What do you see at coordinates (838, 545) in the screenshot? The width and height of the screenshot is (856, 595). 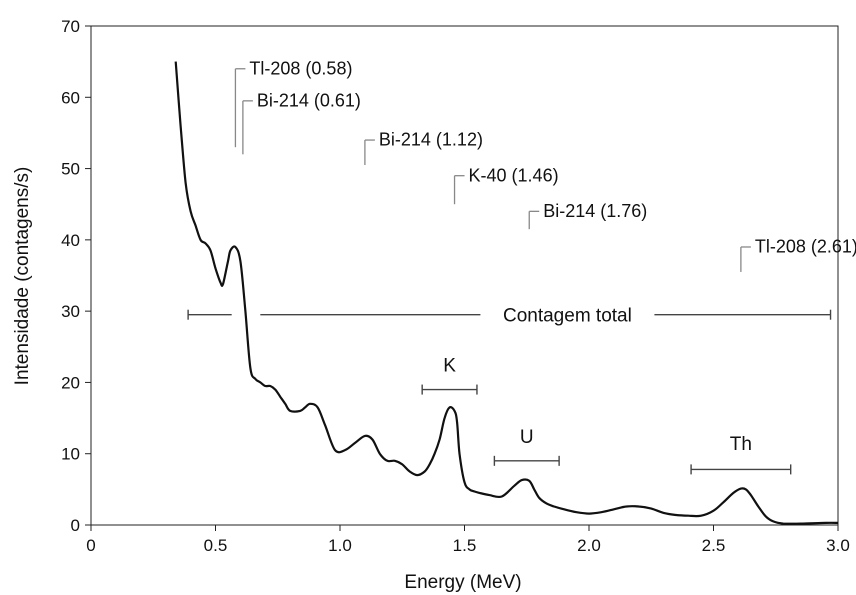 I see `x-tick-label: 3.0` at bounding box center [838, 545].